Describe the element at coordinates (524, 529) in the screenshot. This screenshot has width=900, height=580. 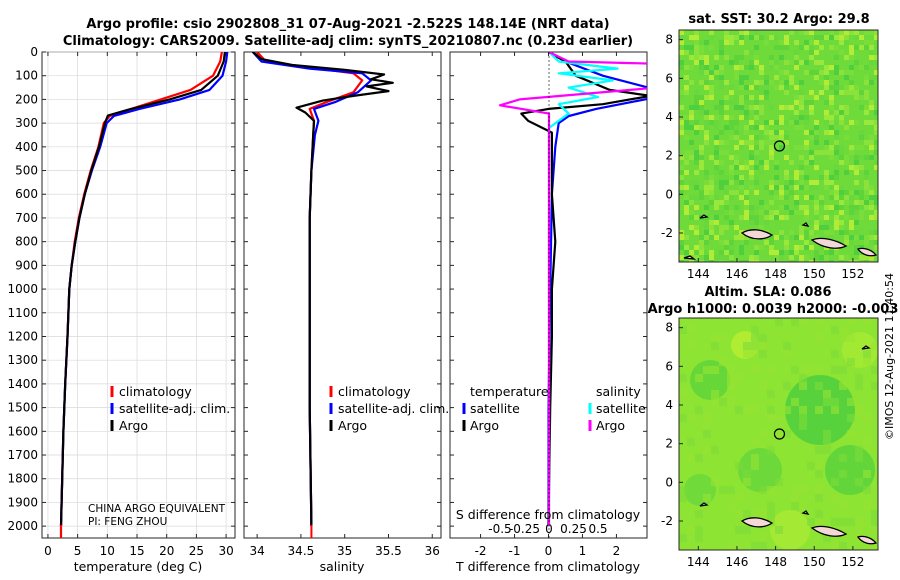
I see `x2-tick-label: -0.25` at that location.